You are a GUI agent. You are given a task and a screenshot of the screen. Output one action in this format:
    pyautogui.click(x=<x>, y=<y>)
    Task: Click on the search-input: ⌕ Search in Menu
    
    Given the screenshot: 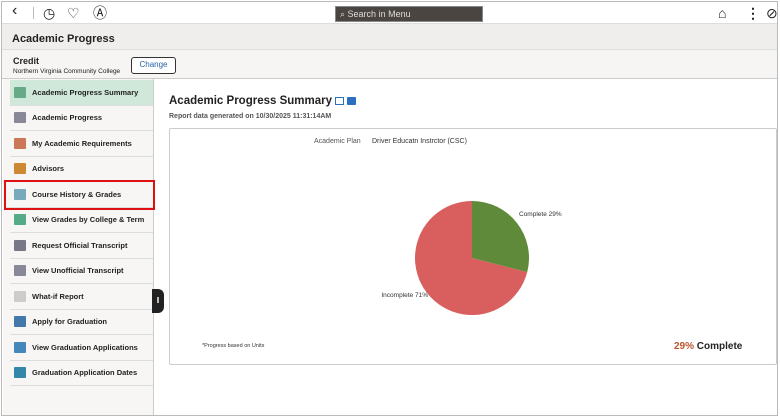 What is the action you would take?
    pyautogui.click(x=409, y=14)
    